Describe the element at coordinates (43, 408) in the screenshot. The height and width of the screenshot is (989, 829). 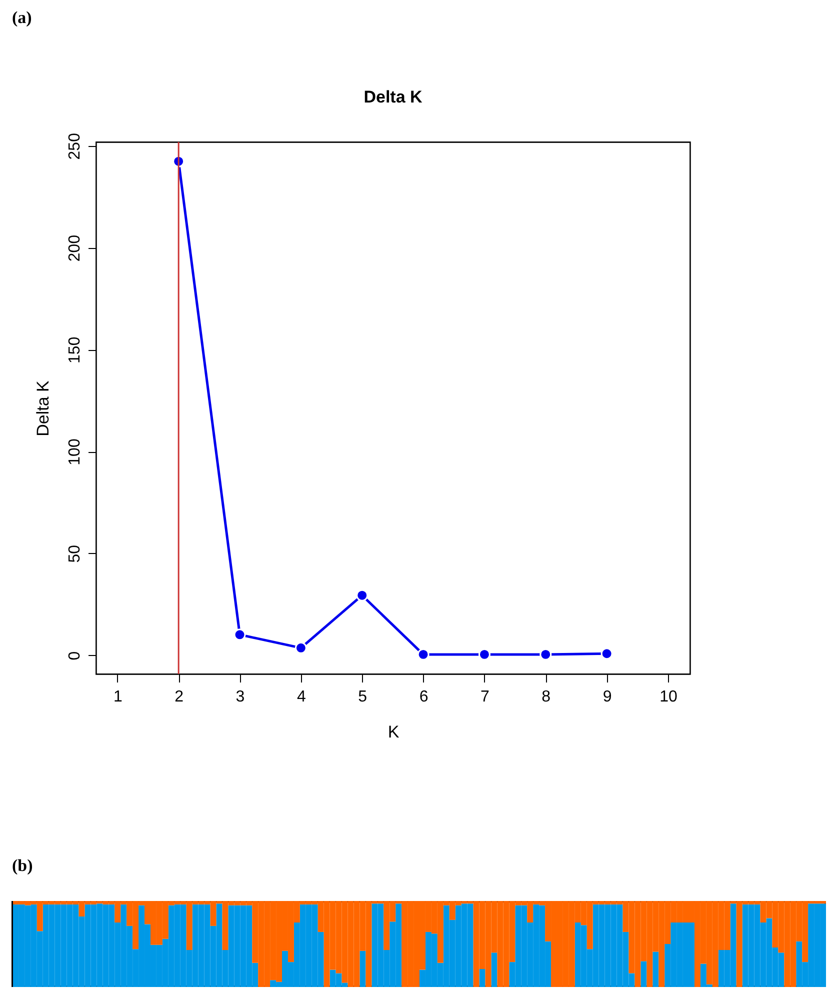
I see `y-axis-title: Delta K` at that location.